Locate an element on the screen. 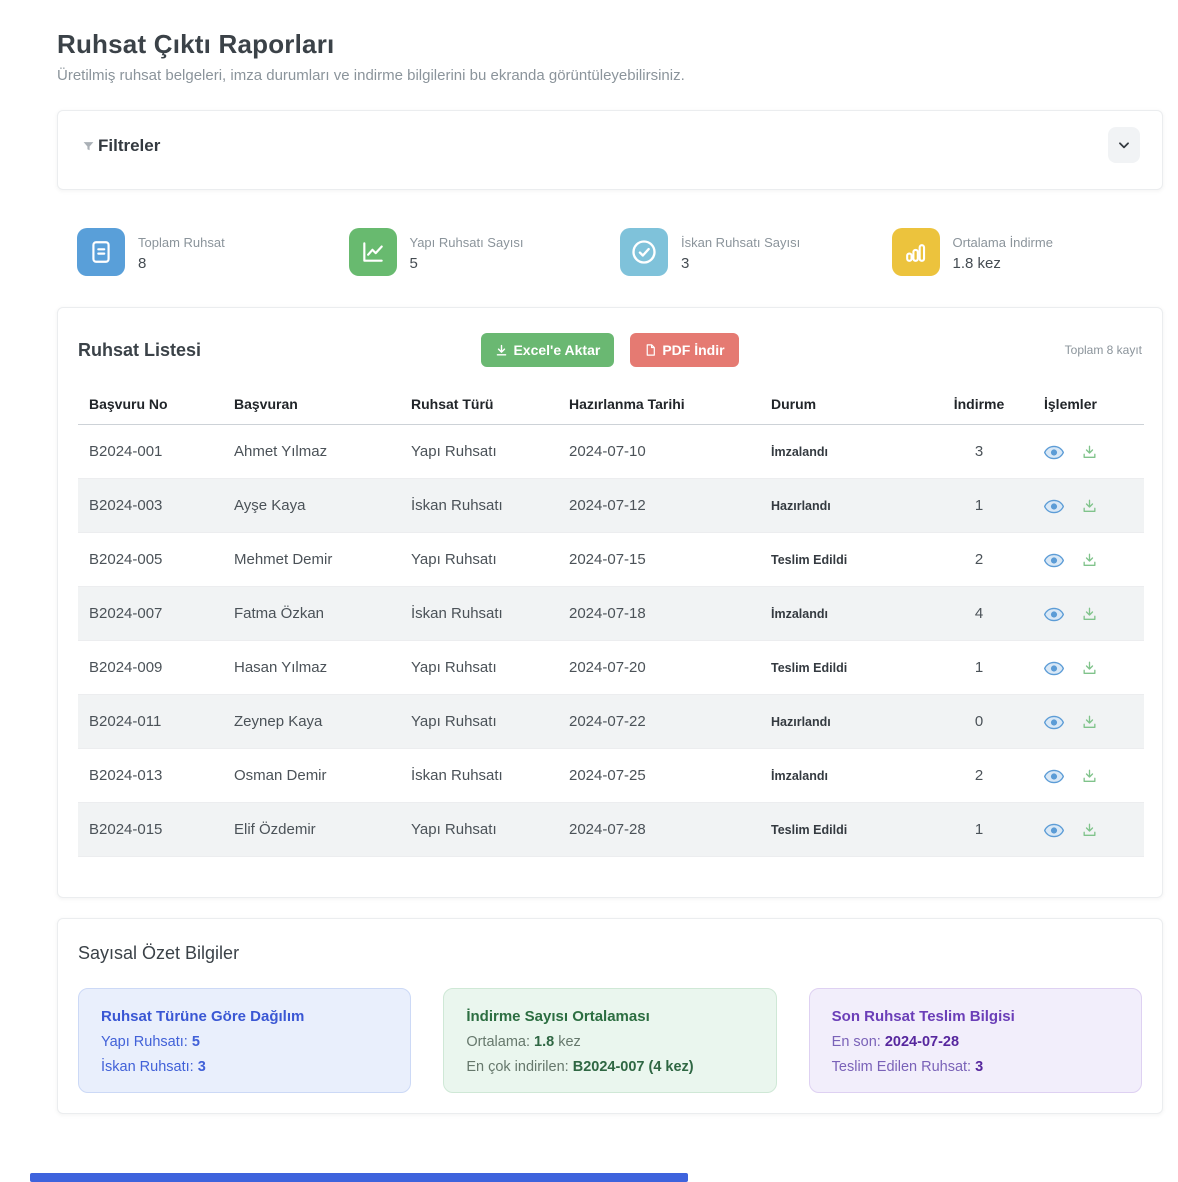 This screenshot has width=1178, height=1182. summary-line: En çok indirilen: B2024-007 (4 kez) is located at coordinates (580, 1067).